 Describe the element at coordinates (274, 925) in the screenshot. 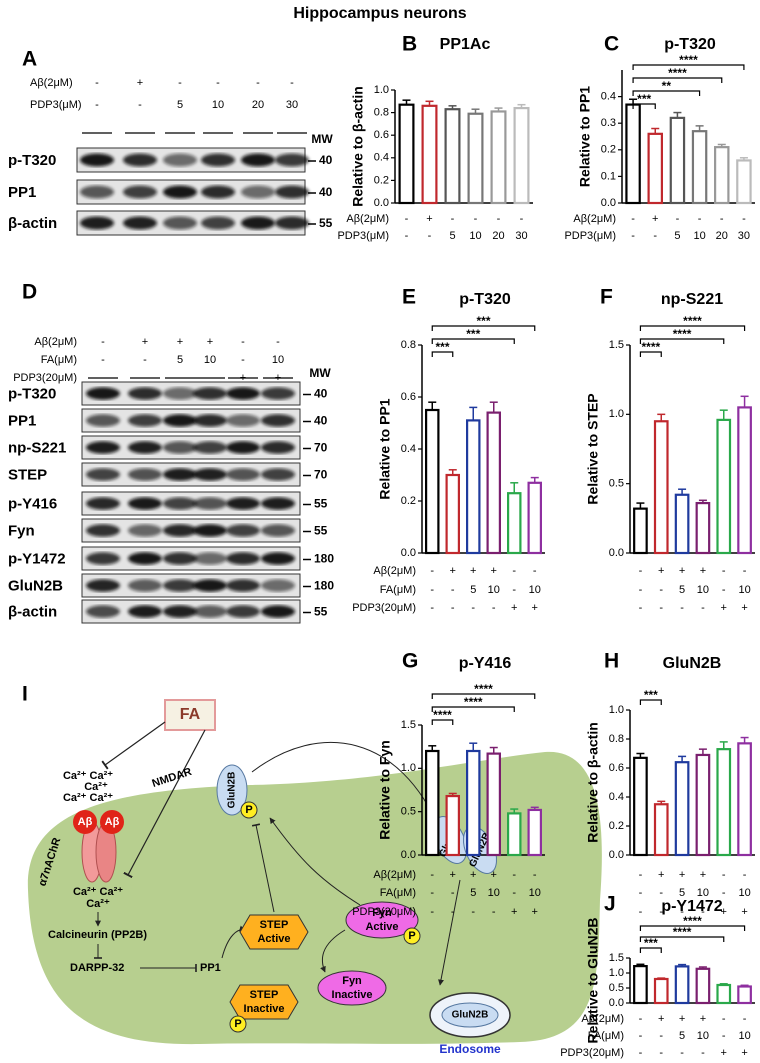

I see `step-label: STEP` at that location.